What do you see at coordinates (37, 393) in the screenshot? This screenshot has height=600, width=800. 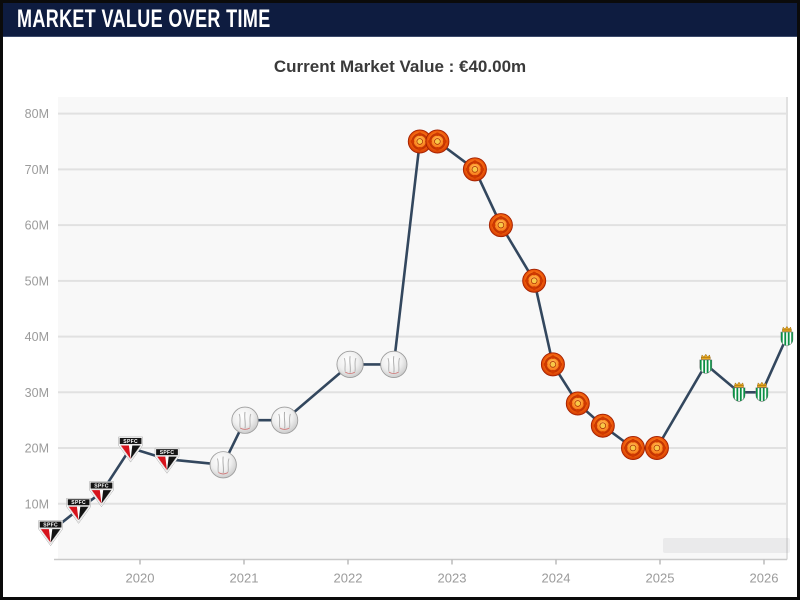 I see `y-axis-label: 30M` at bounding box center [37, 393].